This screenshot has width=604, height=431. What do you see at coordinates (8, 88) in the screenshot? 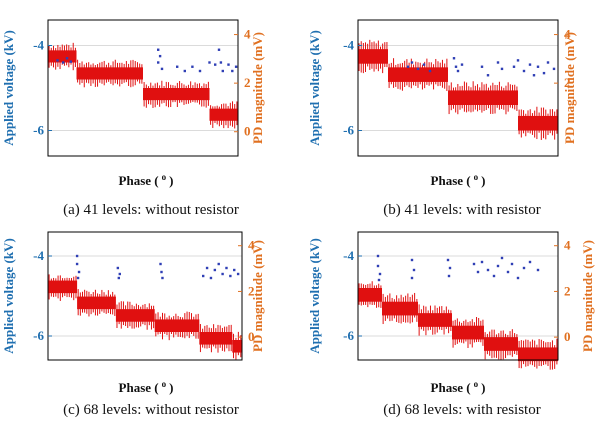
I see `y-axis-label-left: Applied voltage (kV)` at bounding box center [8, 88].